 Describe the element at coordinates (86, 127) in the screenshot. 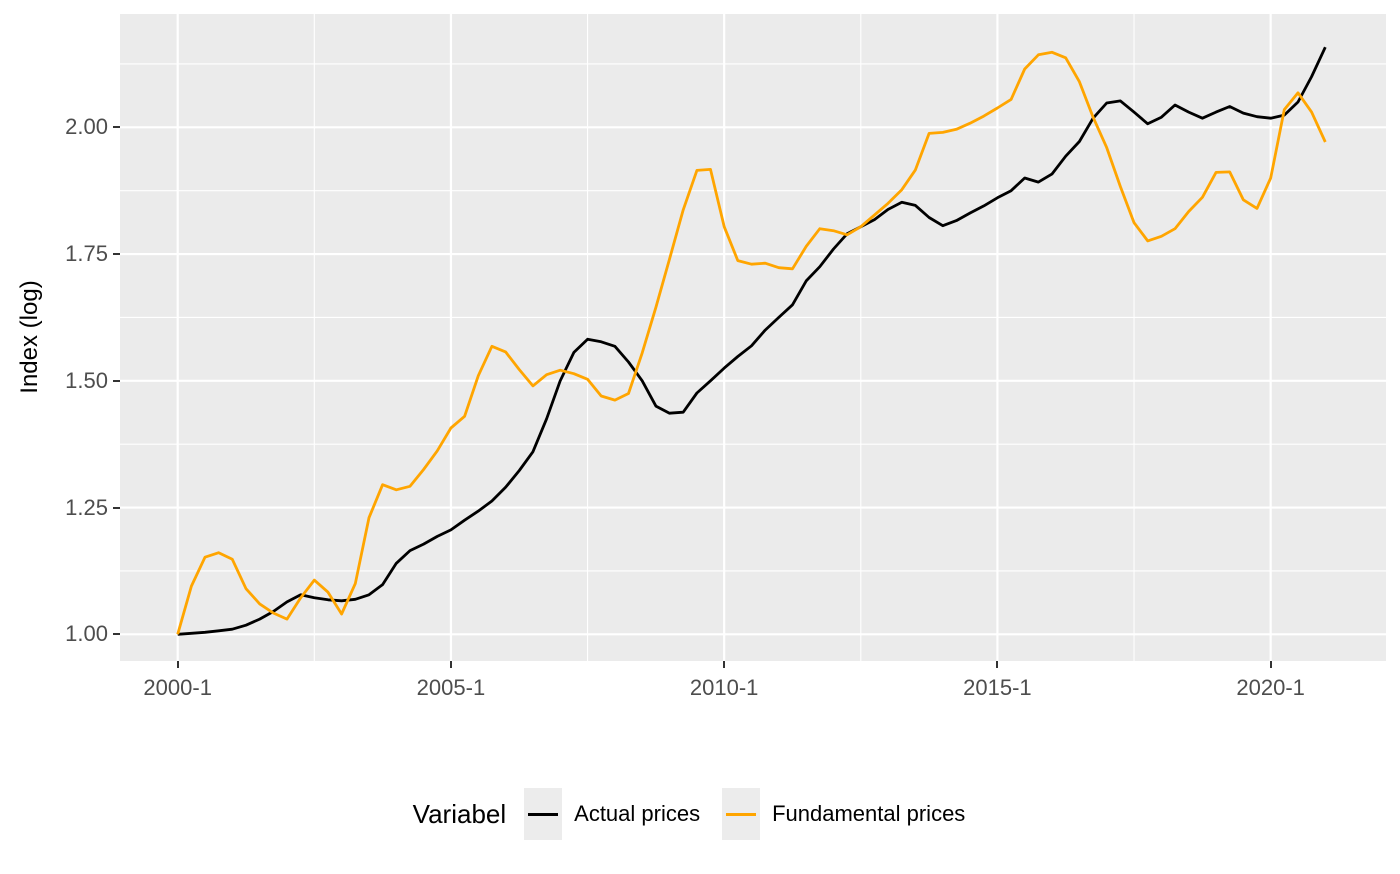

I see `y-tick-label: 2.00` at that location.